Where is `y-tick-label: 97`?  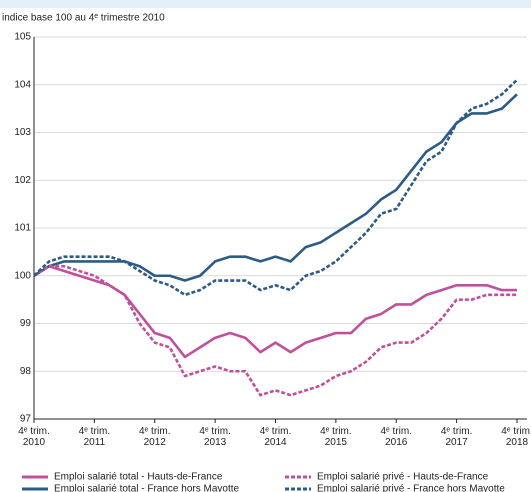 y-tick-label: 97 is located at coordinates (26, 419).